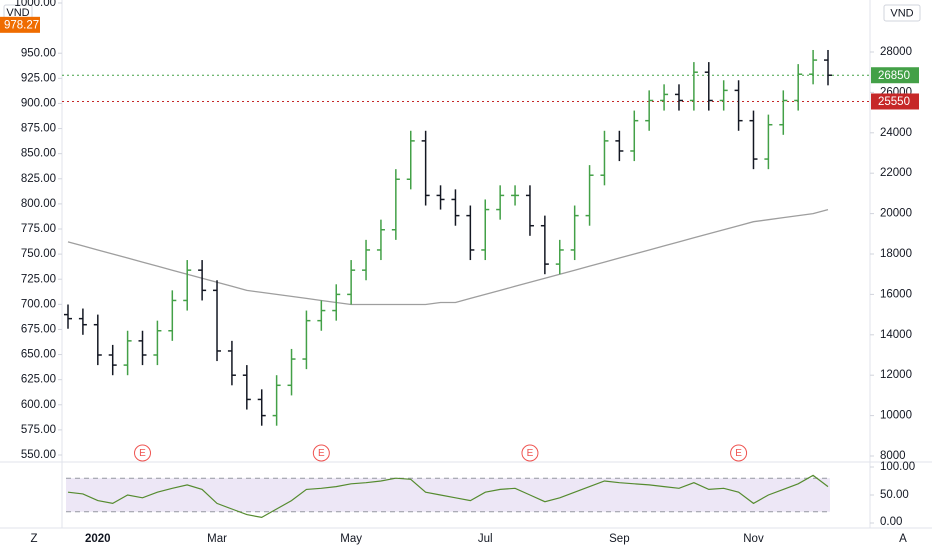 The width and height of the screenshot is (932, 550). I want to click on x-tick-label: Jul, so click(485, 539).